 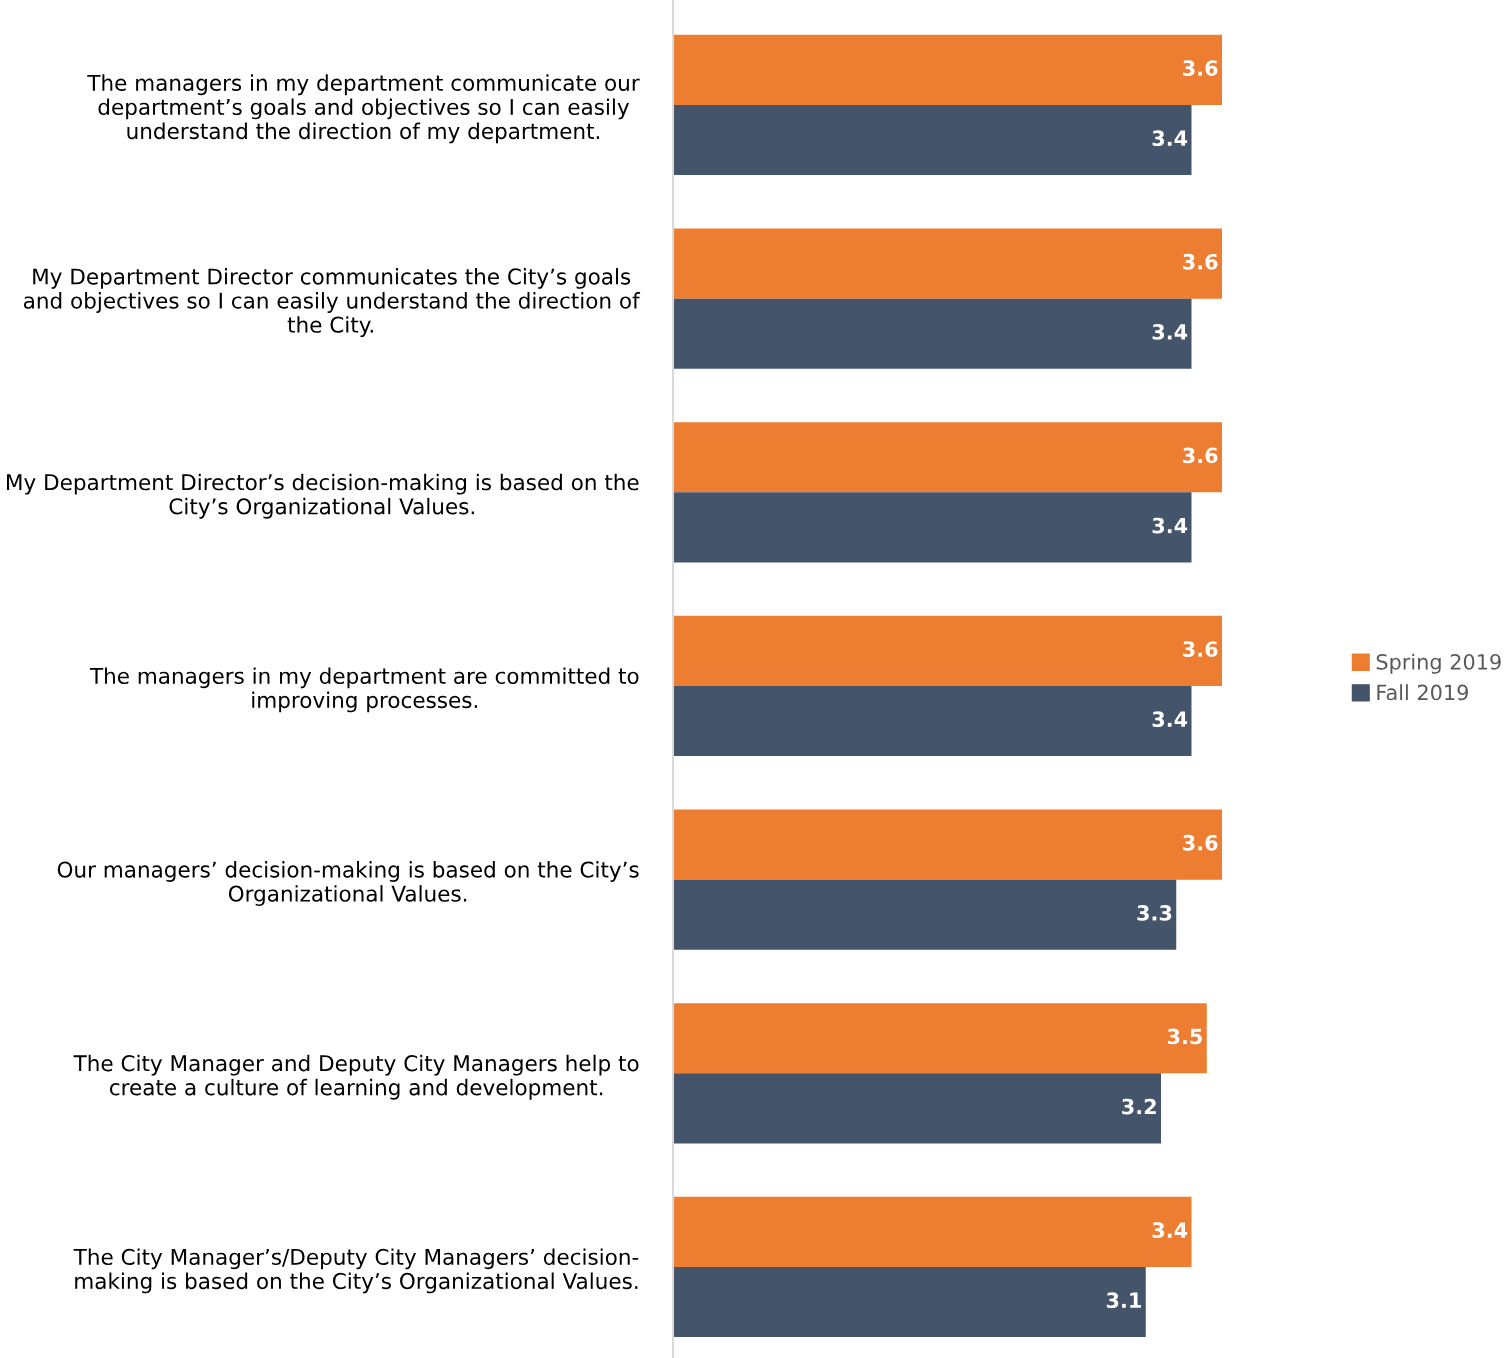 I want to click on y-tick-label: The City Manager’s/Deputy City Managers’ decision- making is based on the City’s Organizational Values., so click(x=356, y=1271).